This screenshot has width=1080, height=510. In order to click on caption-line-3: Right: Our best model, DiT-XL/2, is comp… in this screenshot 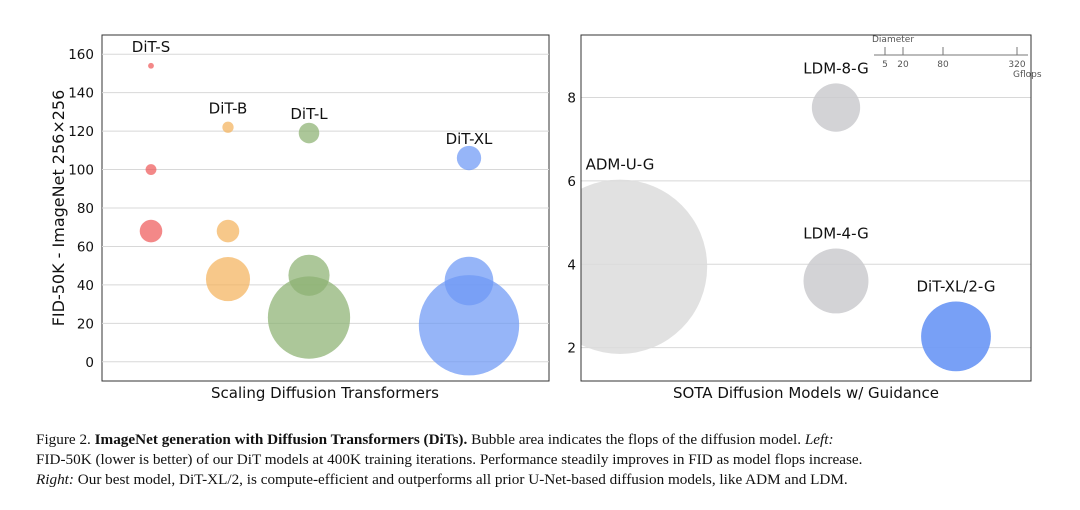, I will do `click(541, 480)`.